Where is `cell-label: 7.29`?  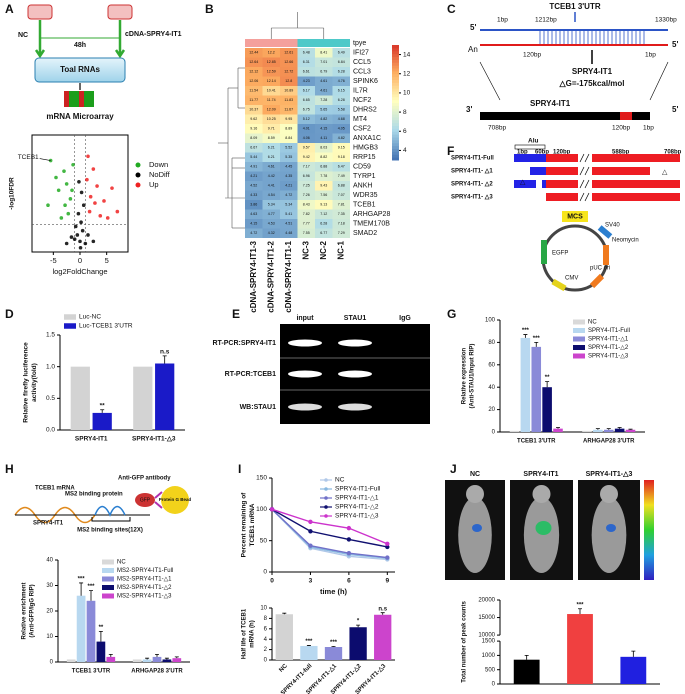
cell-label: 7.29 is located at coordinates (341, 233).